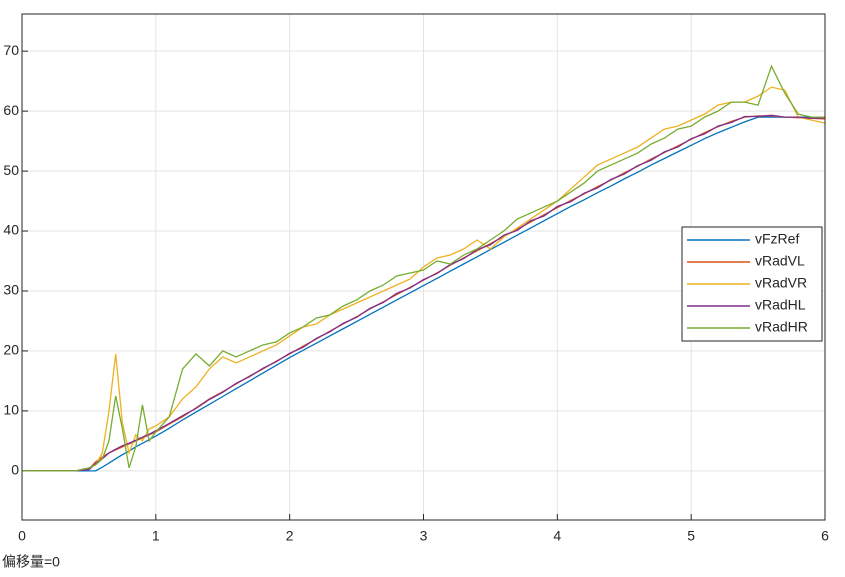 Image resolution: width=845 pixels, height=577 pixels. I want to click on x-tick-label: 5, so click(691, 536).